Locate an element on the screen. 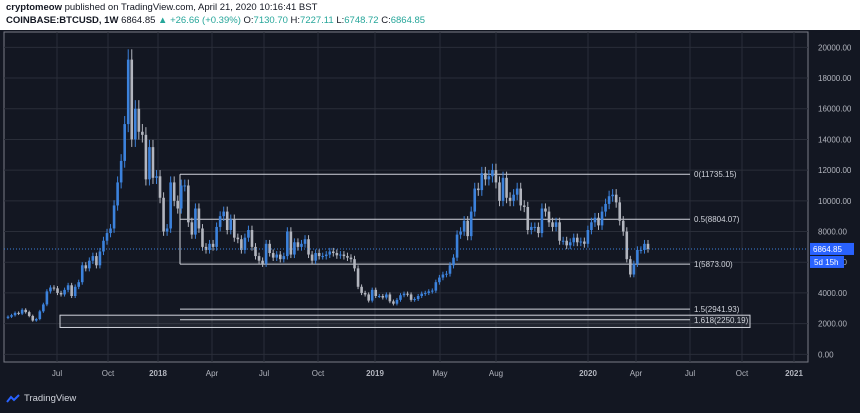 The image size is (860, 413). y-tick-label: 2000.00 is located at coordinates (832, 324).